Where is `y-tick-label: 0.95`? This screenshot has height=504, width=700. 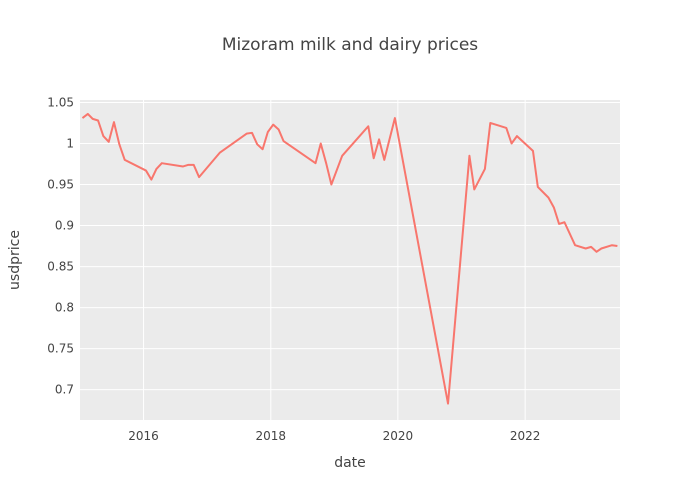
y-tick-label: 0.95 is located at coordinates (60, 185).